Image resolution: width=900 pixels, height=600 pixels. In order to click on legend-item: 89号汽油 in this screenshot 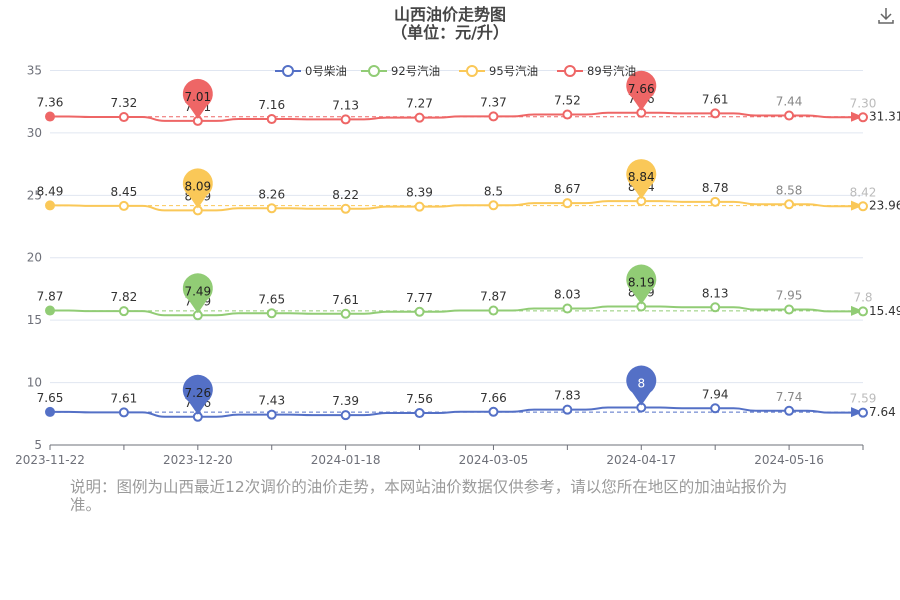, I will do `click(596, 71)`.